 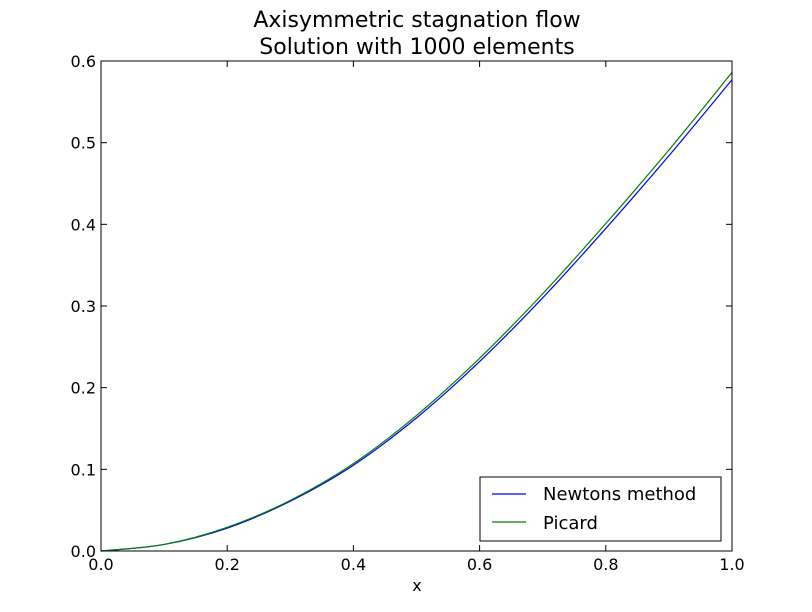 I want to click on chart-title: Axisymmetric stagnation flow, so click(x=416, y=20).